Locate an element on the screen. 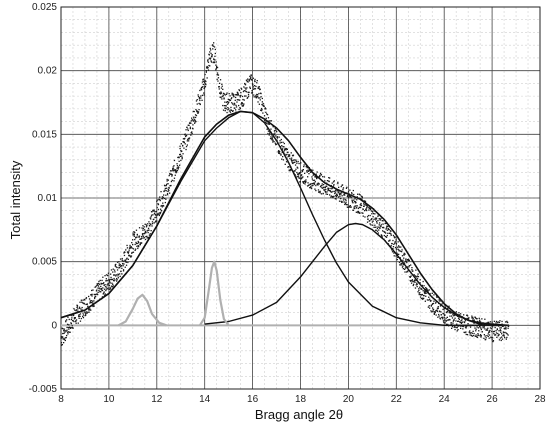  x-tick-label: 26 is located at coordinates (493, 399).